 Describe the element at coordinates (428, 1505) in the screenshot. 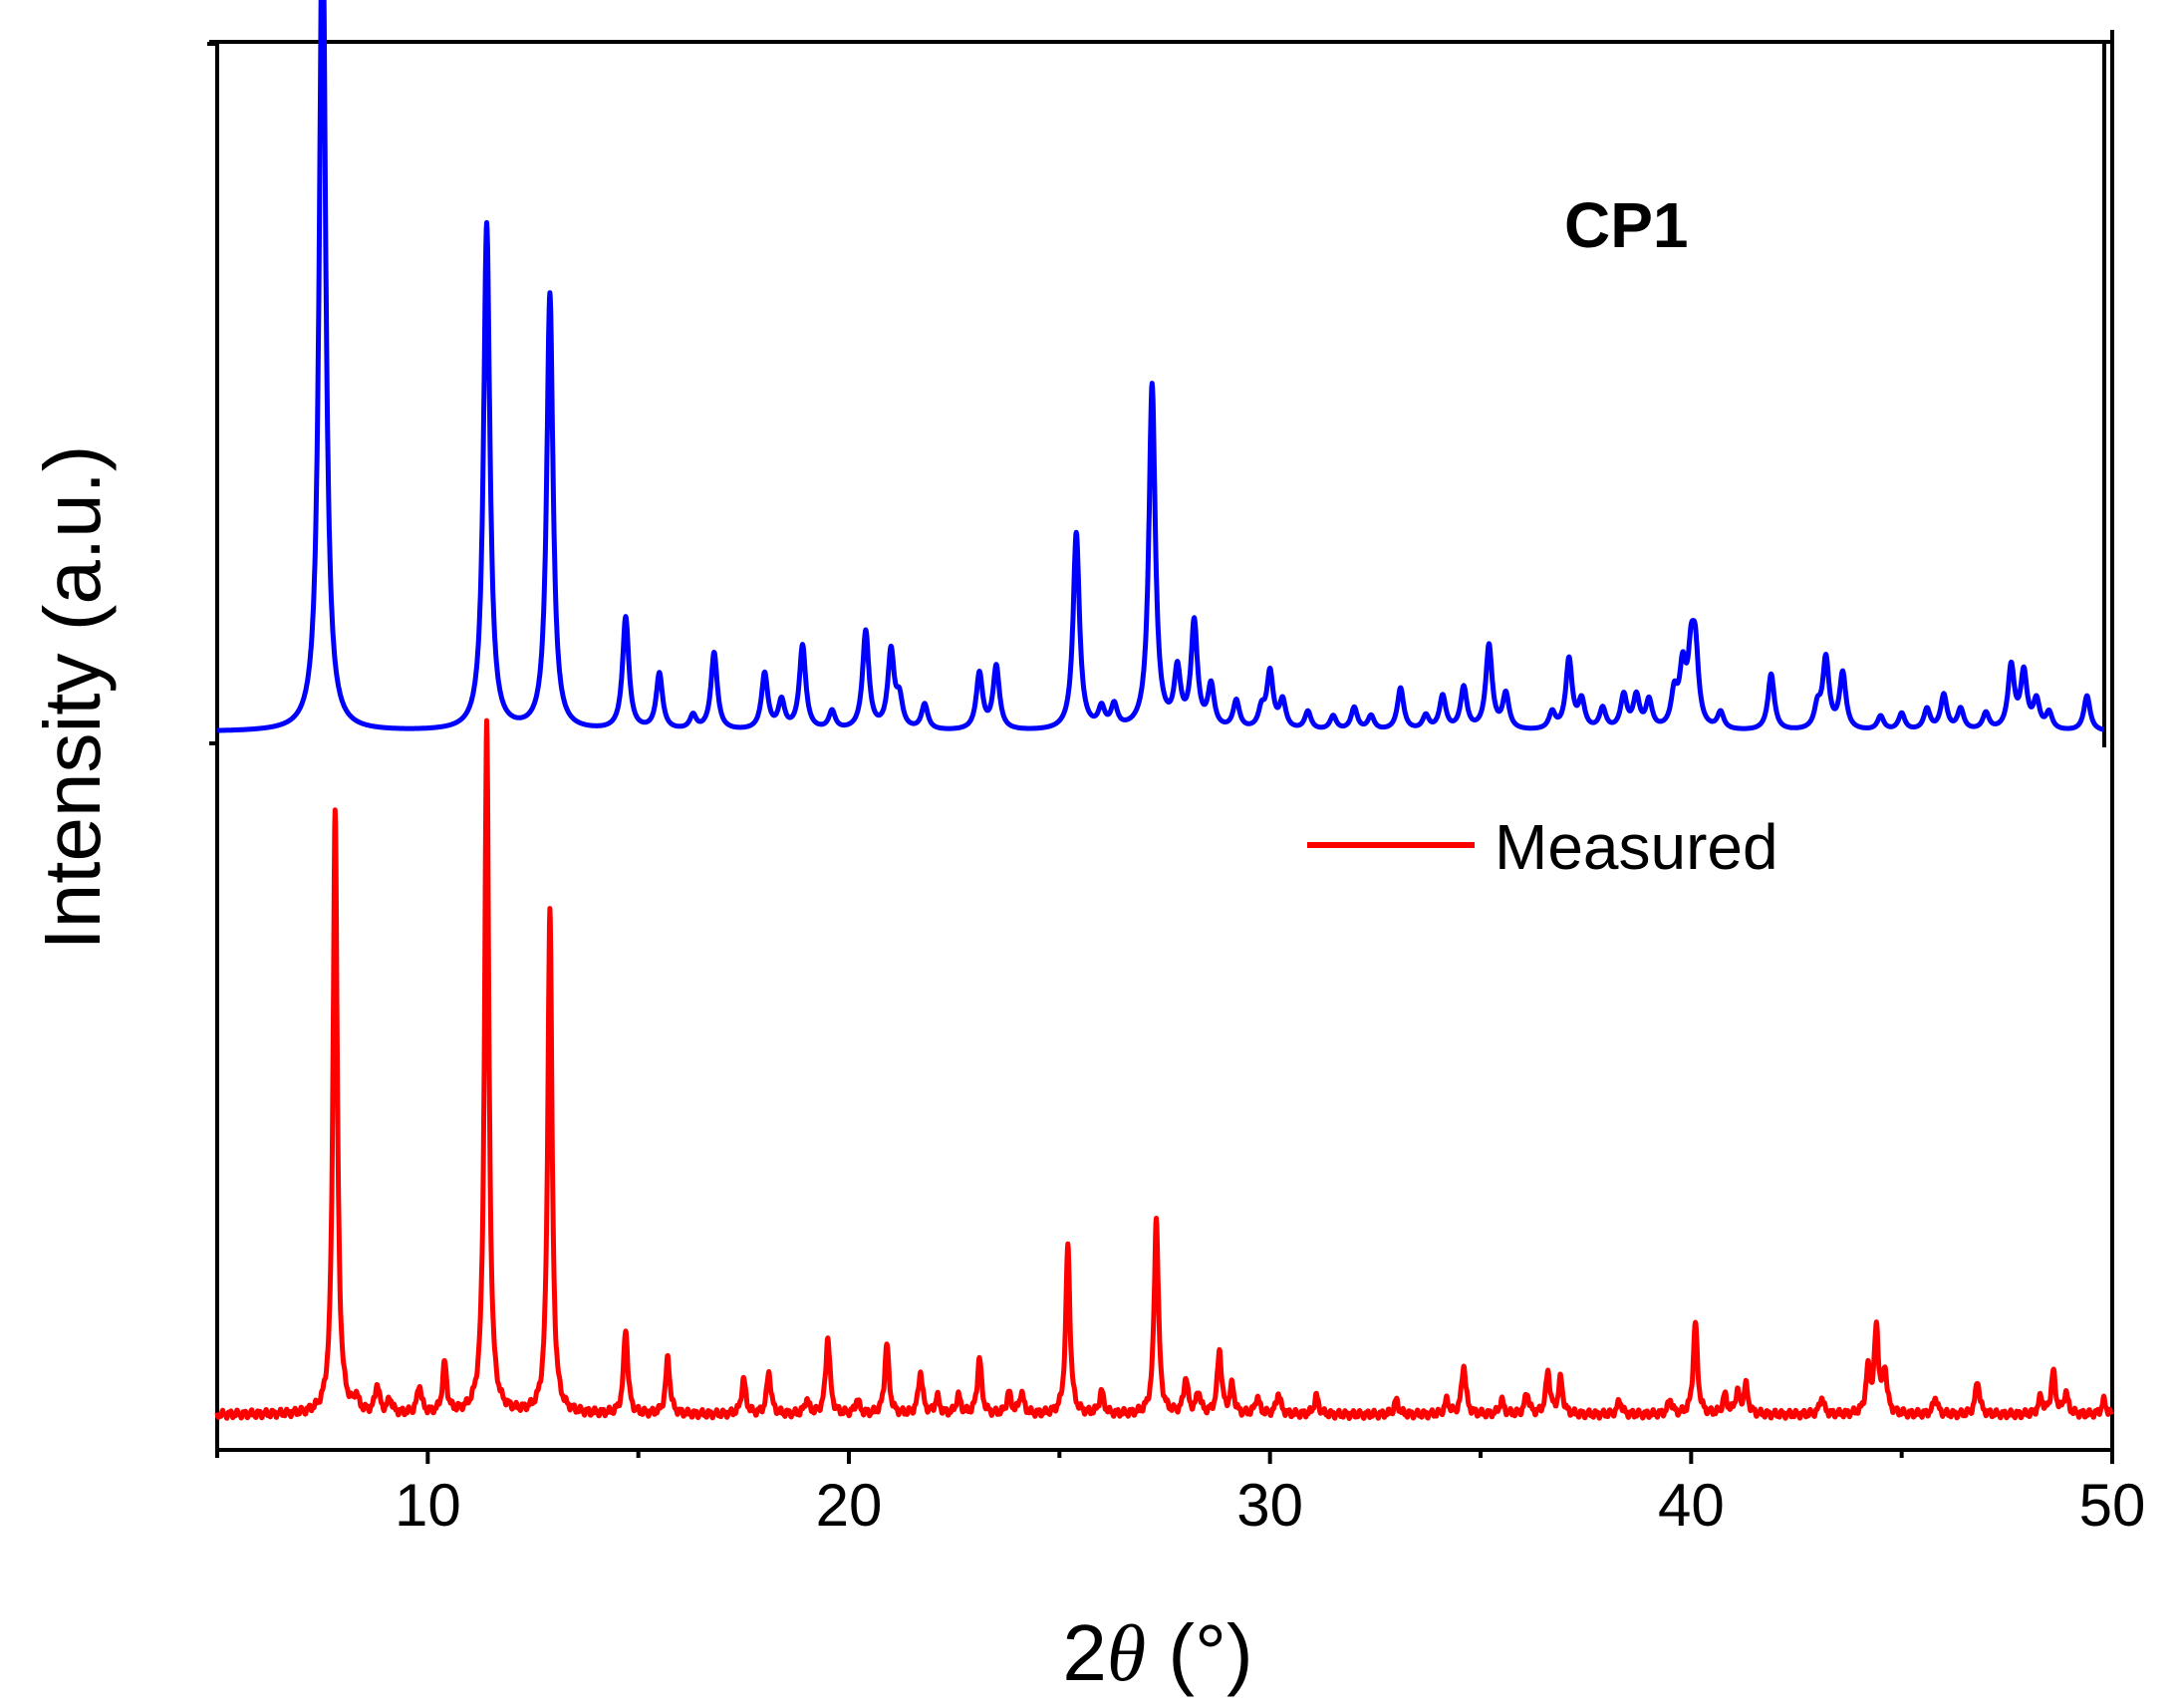

I see `x-tick-label-10: 10` at that location.